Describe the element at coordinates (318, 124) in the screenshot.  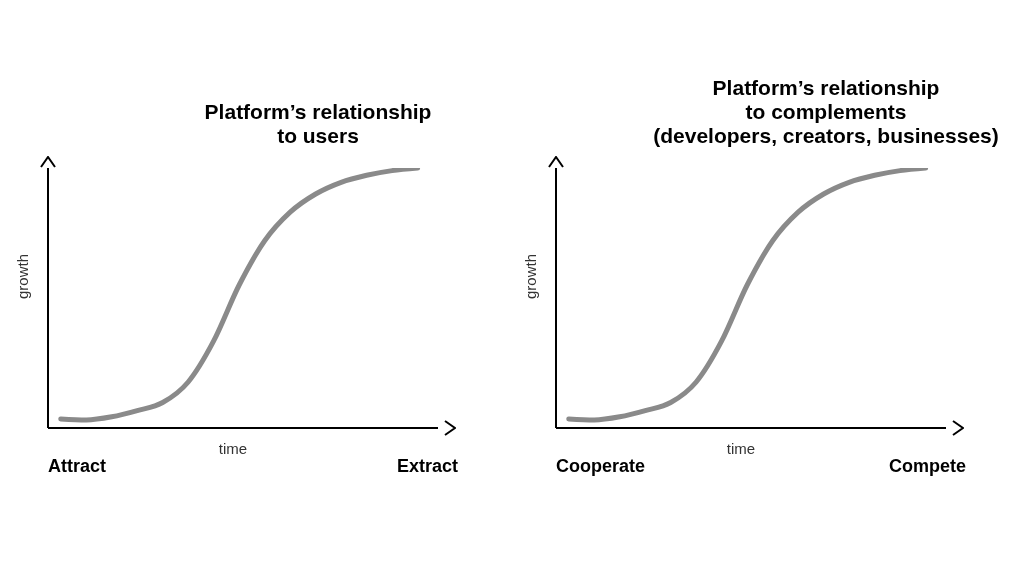
I see `chart-title: Platform’s relationship to users` at that location.